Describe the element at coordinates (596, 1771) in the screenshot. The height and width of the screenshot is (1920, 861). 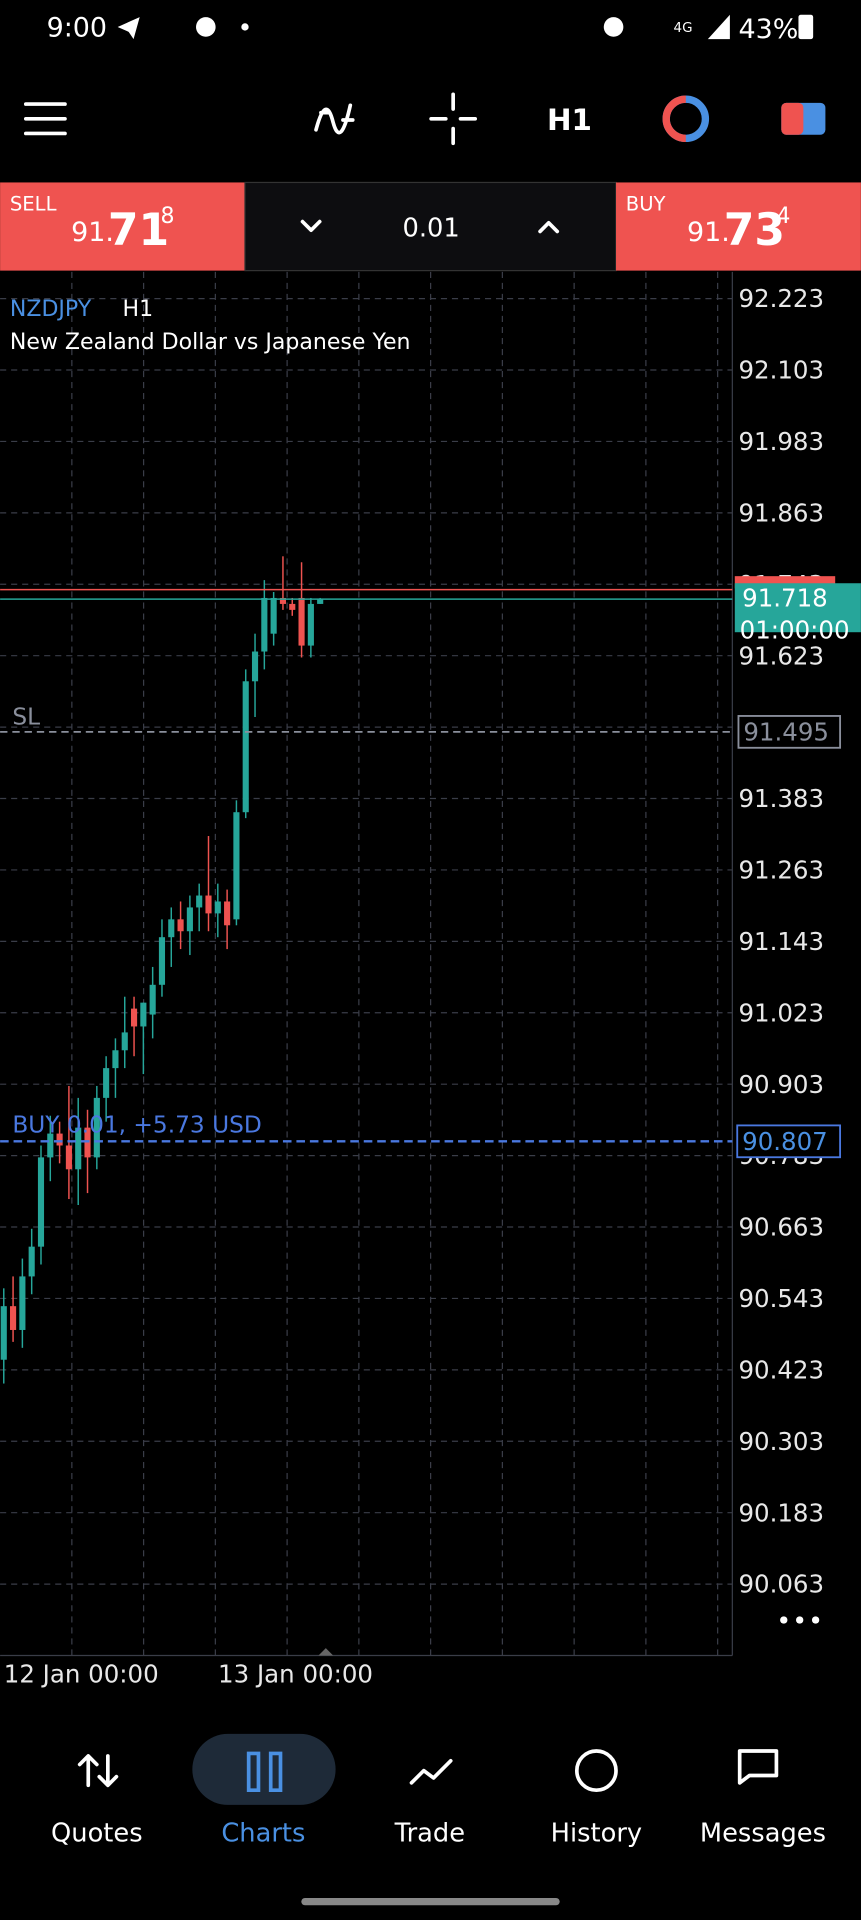
I see `history-icon` at that location.